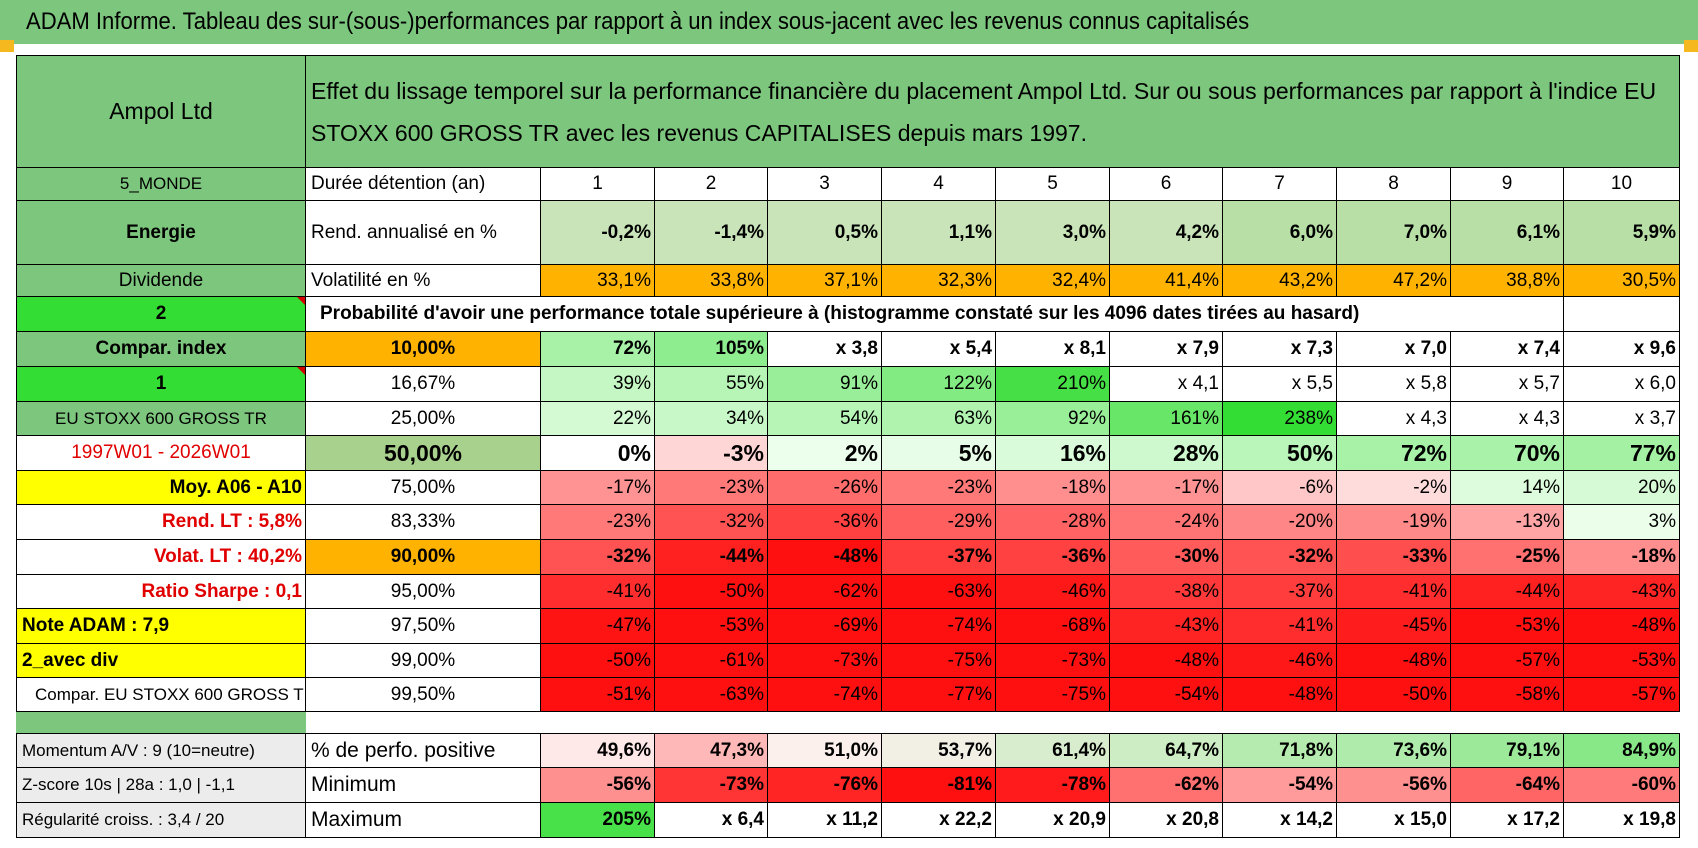 The width and height of the screenshot is (1698, 848). What do you see at coordinates (161, 722) in the screenshot?
I see `separator-band` at bounding box center [161, 722].